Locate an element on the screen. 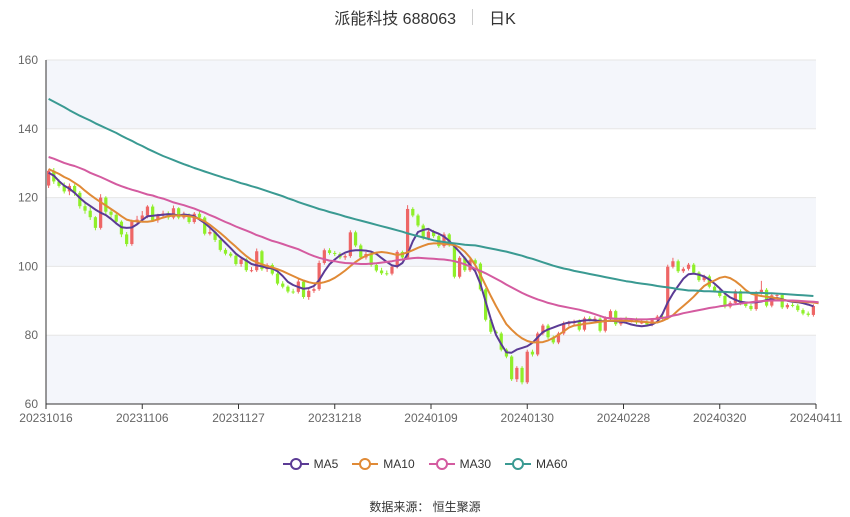  legend-item-ma30: MA30 is located at coordinates (460, 464).